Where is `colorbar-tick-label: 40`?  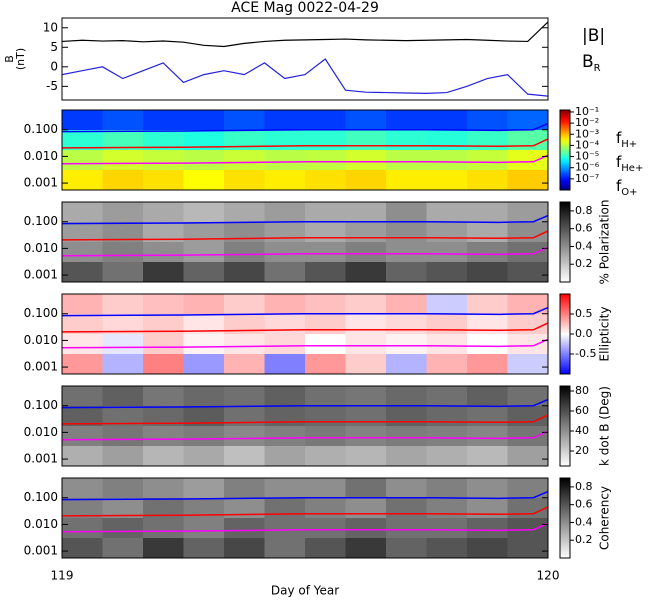
colorbar-tick-label: 40 is located at coordinates (582, 430).